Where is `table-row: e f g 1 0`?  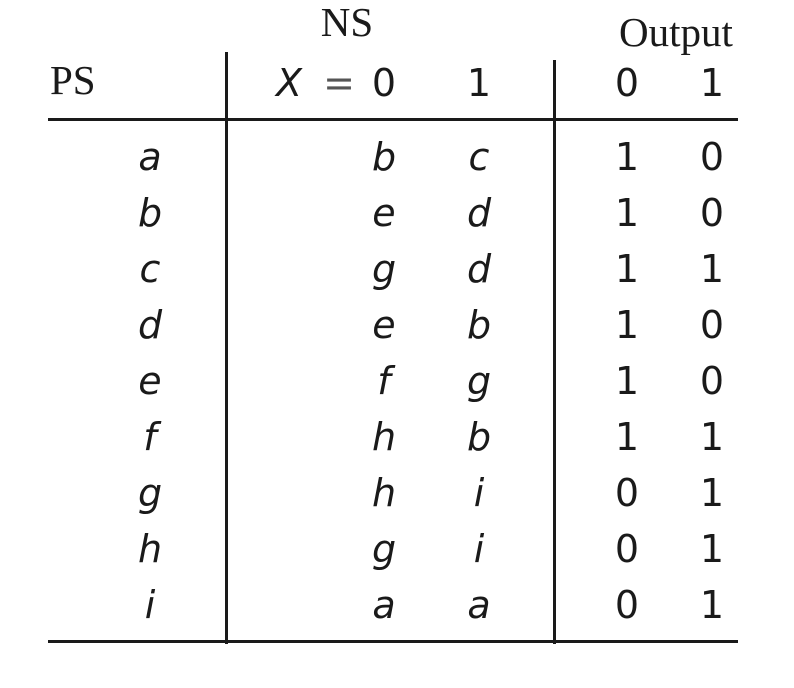 table-row: e f g 1 0 is located at coordinates (397, 382).